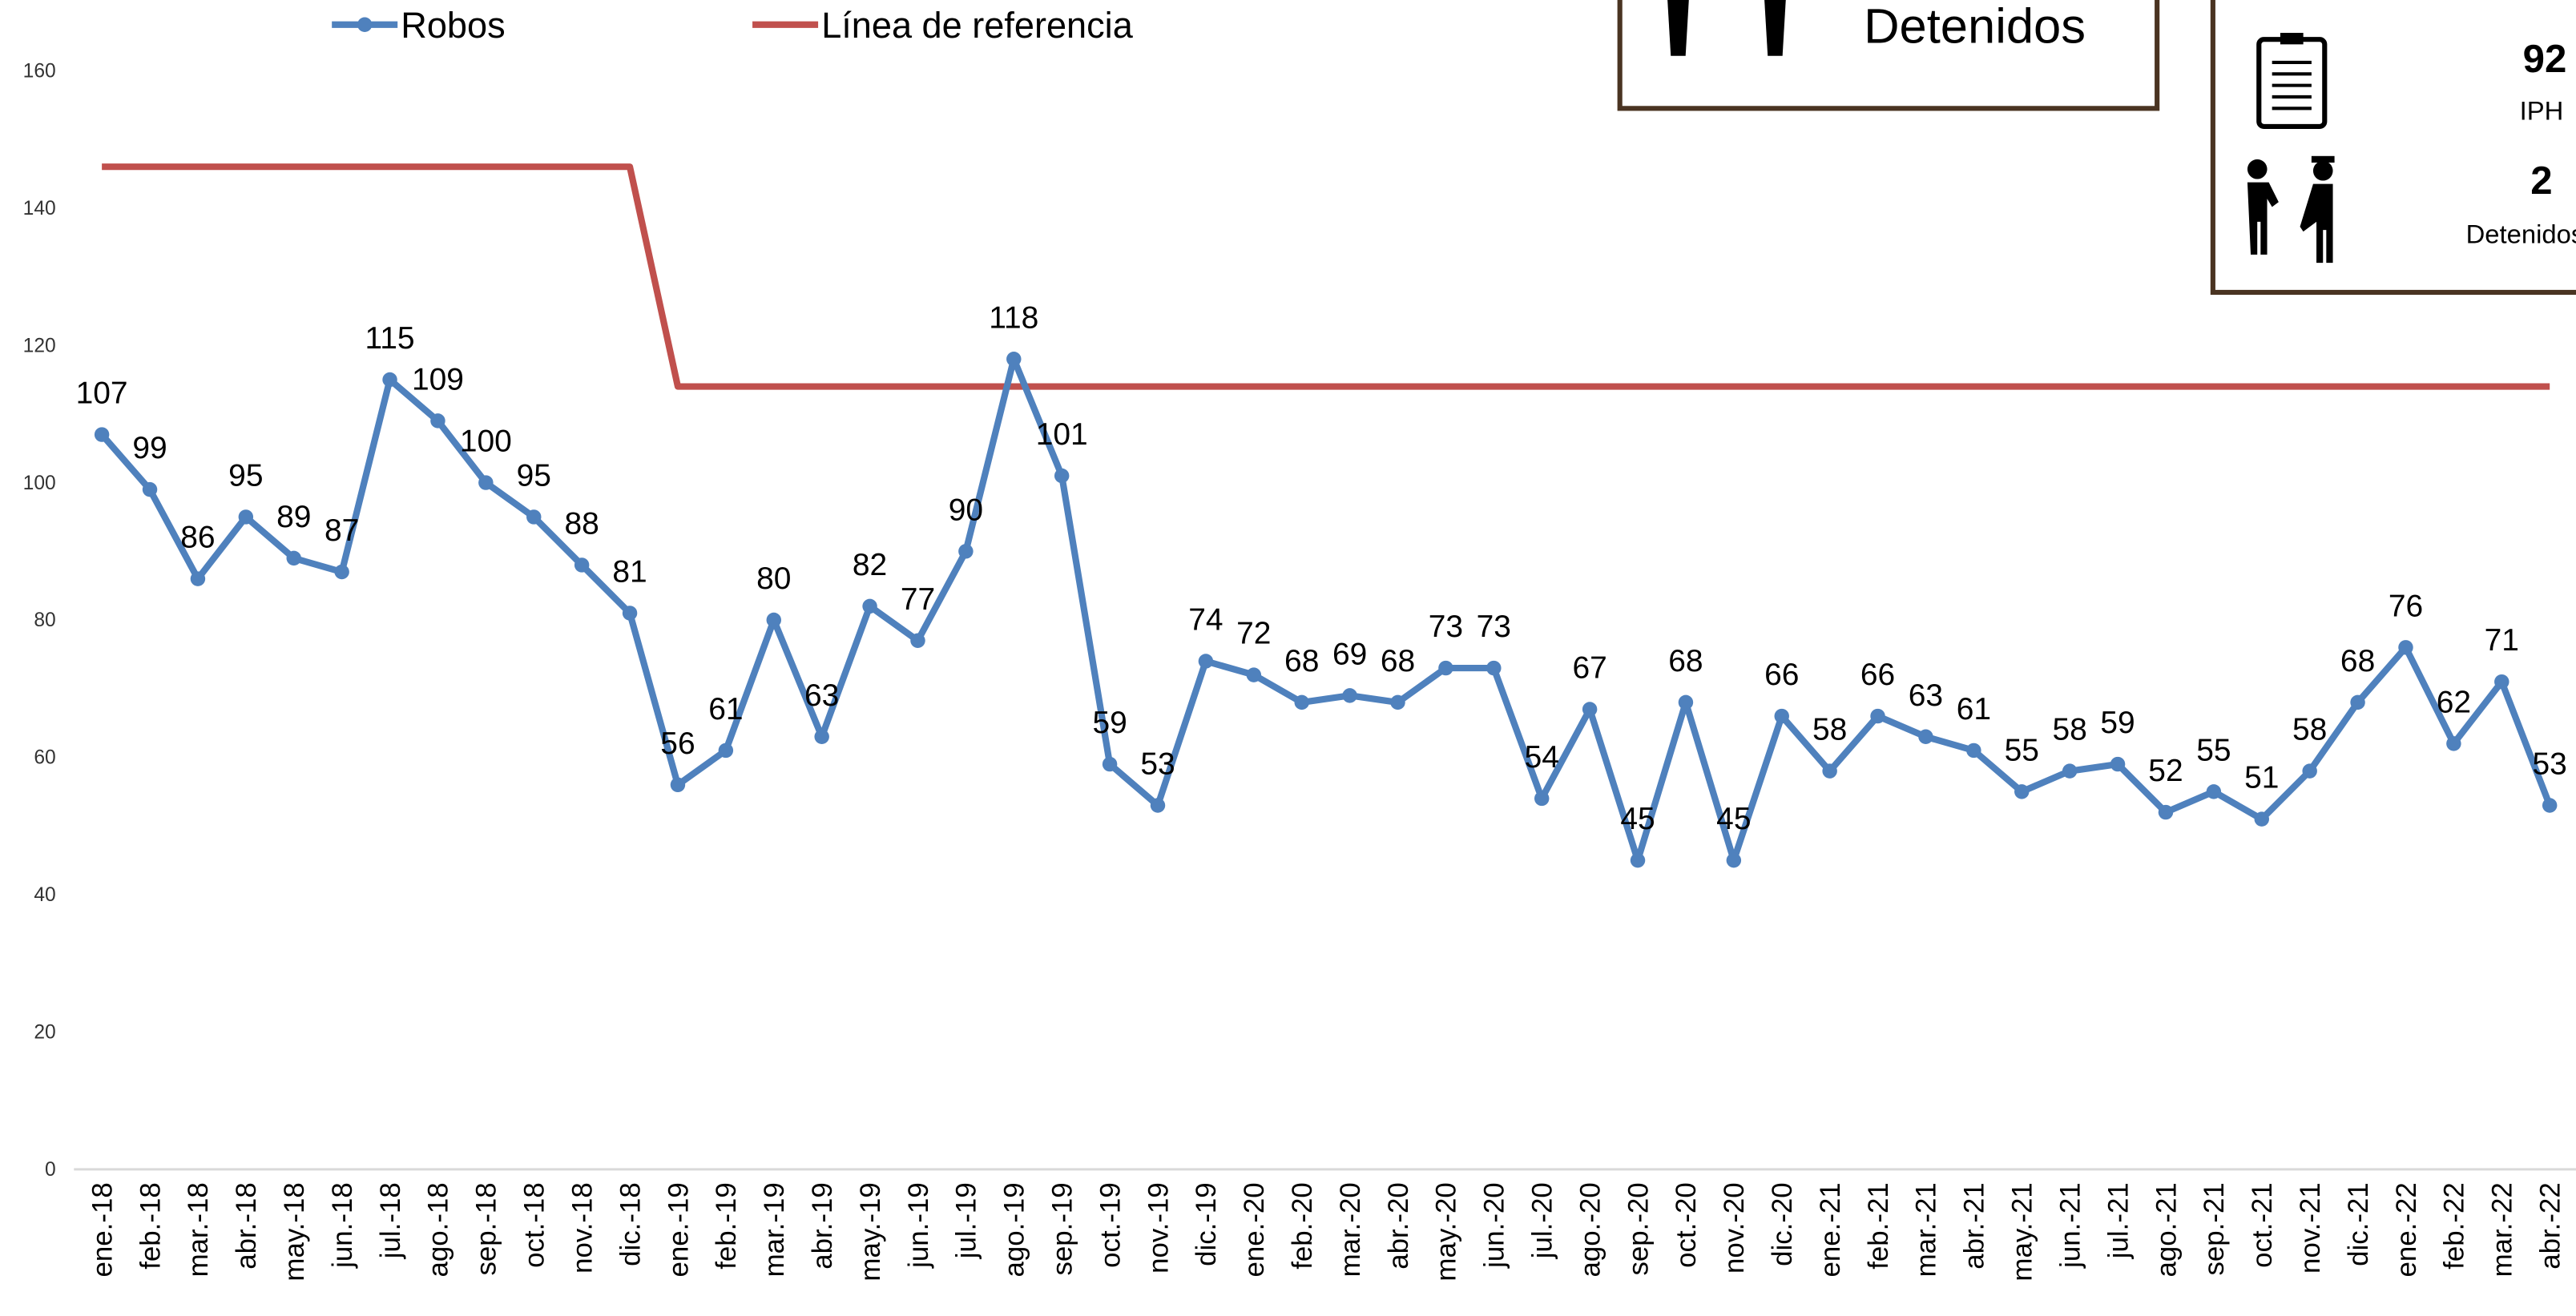 This screenshot has height=1316, width=2576. Describe the element at coordinates (2406, 1229) in the screenshot. I see `x-tick-label: ene.-22` at that location.